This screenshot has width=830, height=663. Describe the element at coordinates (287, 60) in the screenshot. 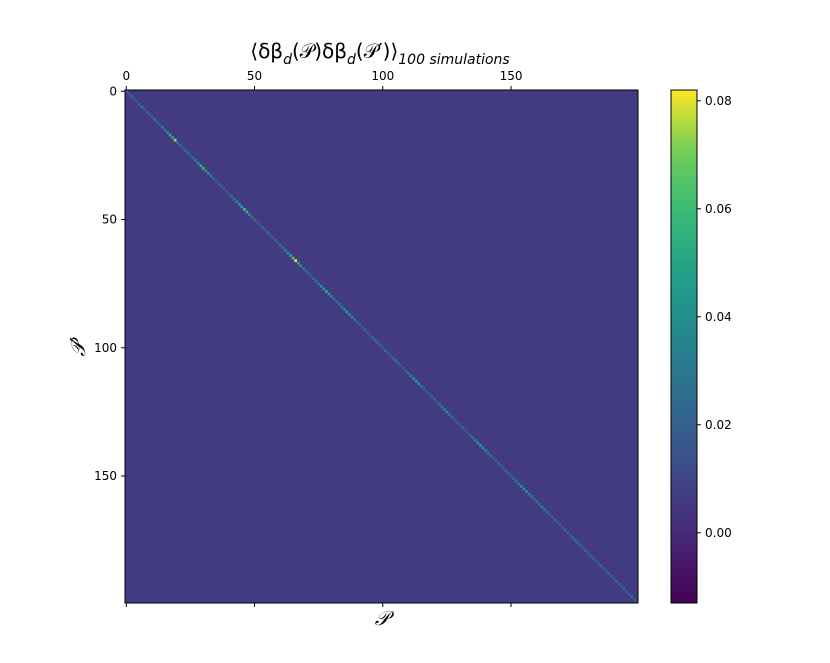

I see `title-part: d` at that location.